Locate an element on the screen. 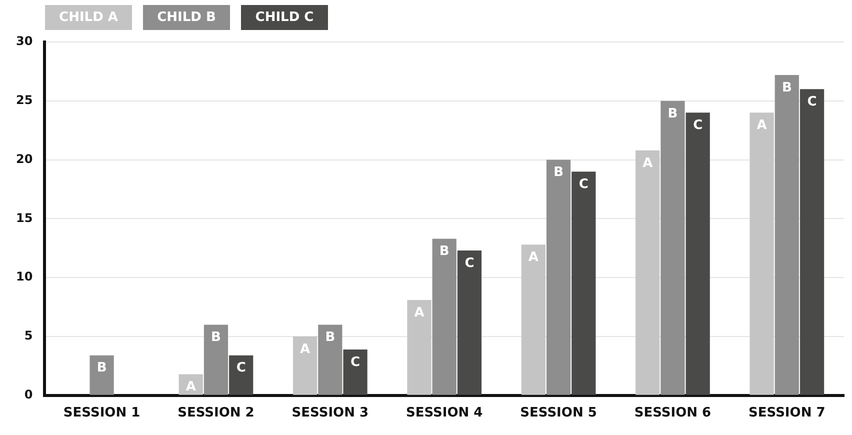 The image size is (852, 435). y-tick-label: 10 is located at coordinates (24, 277).